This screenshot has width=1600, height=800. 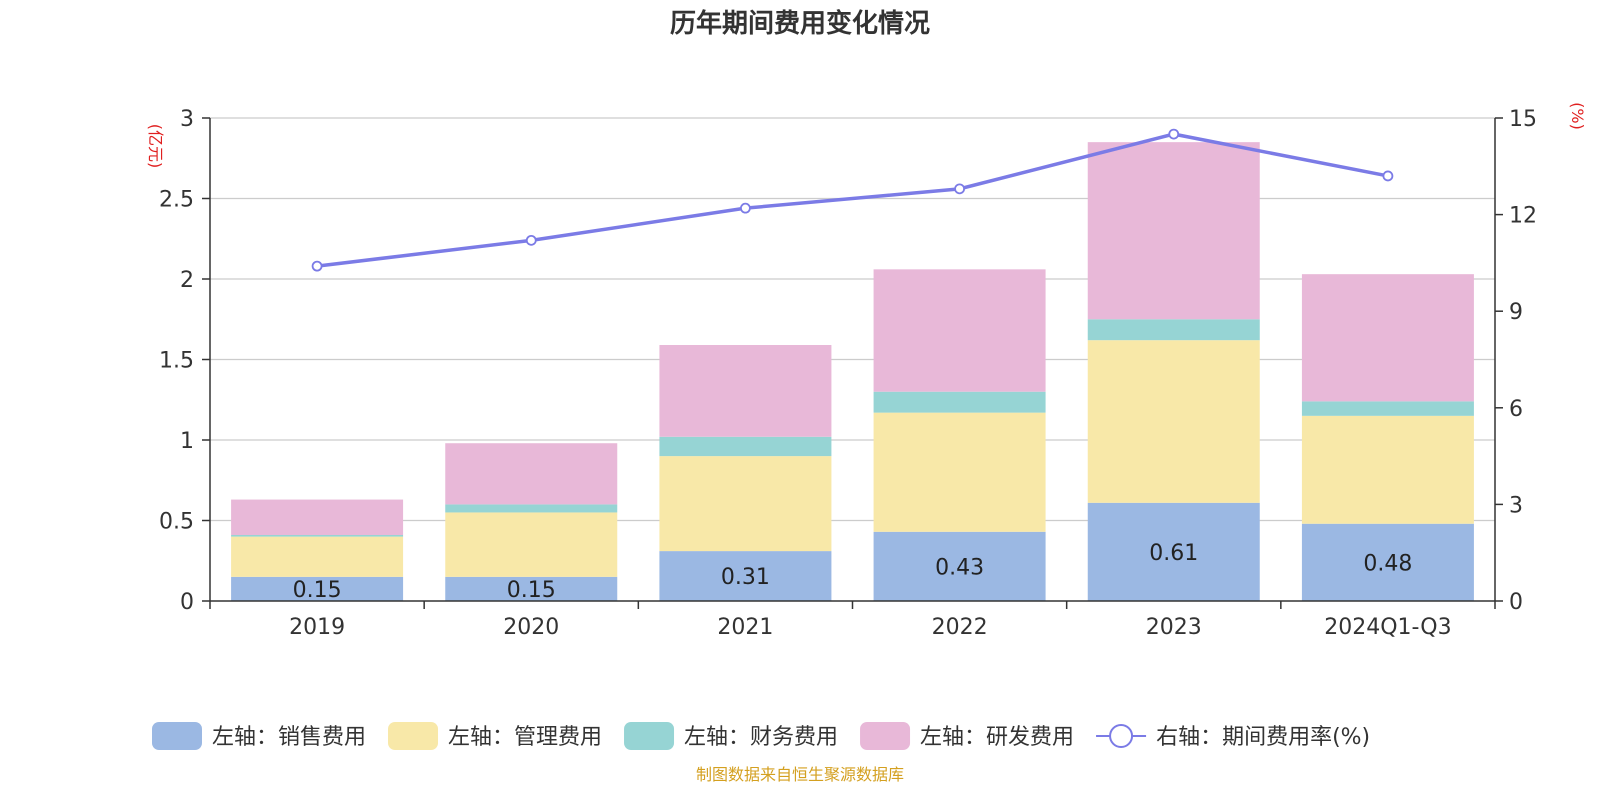 I want to click on bar-segment-4-2021, so click(x=745, y=391).